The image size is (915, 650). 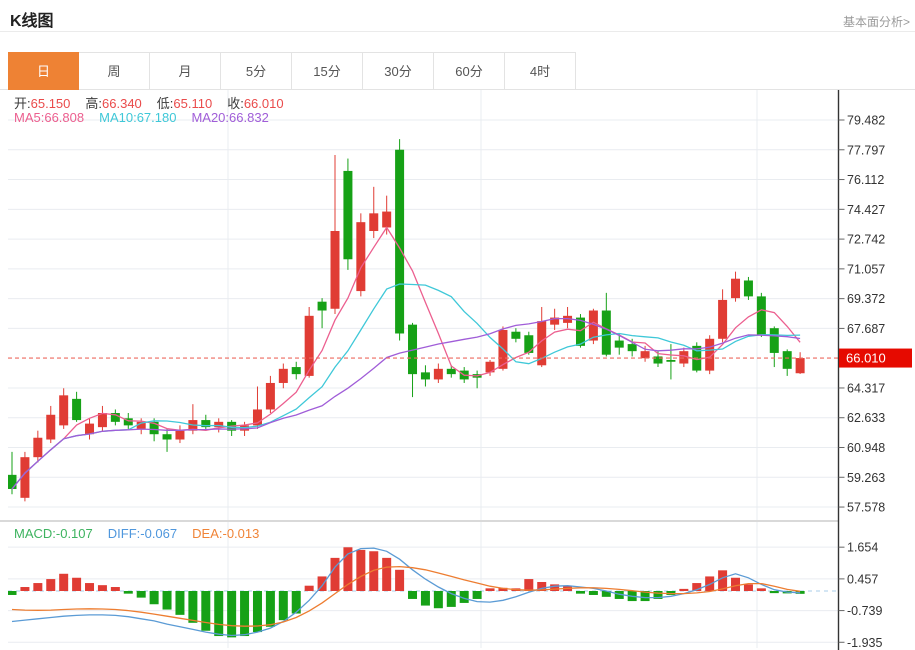 What do you see at coordinates (327, 71) in the screenshot?
I see `tab-15min: 15分` at bounding box center [327, 71].